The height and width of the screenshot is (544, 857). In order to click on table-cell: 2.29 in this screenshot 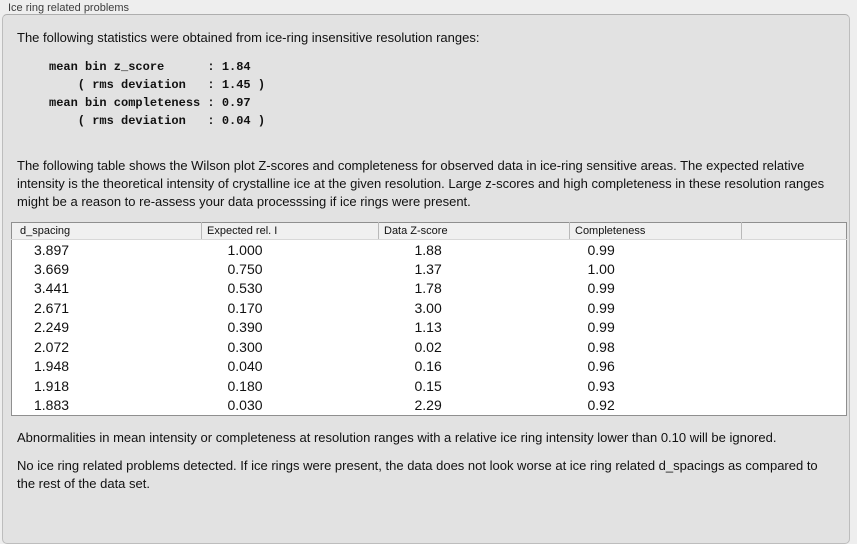, I will do `click(428, 405)`.